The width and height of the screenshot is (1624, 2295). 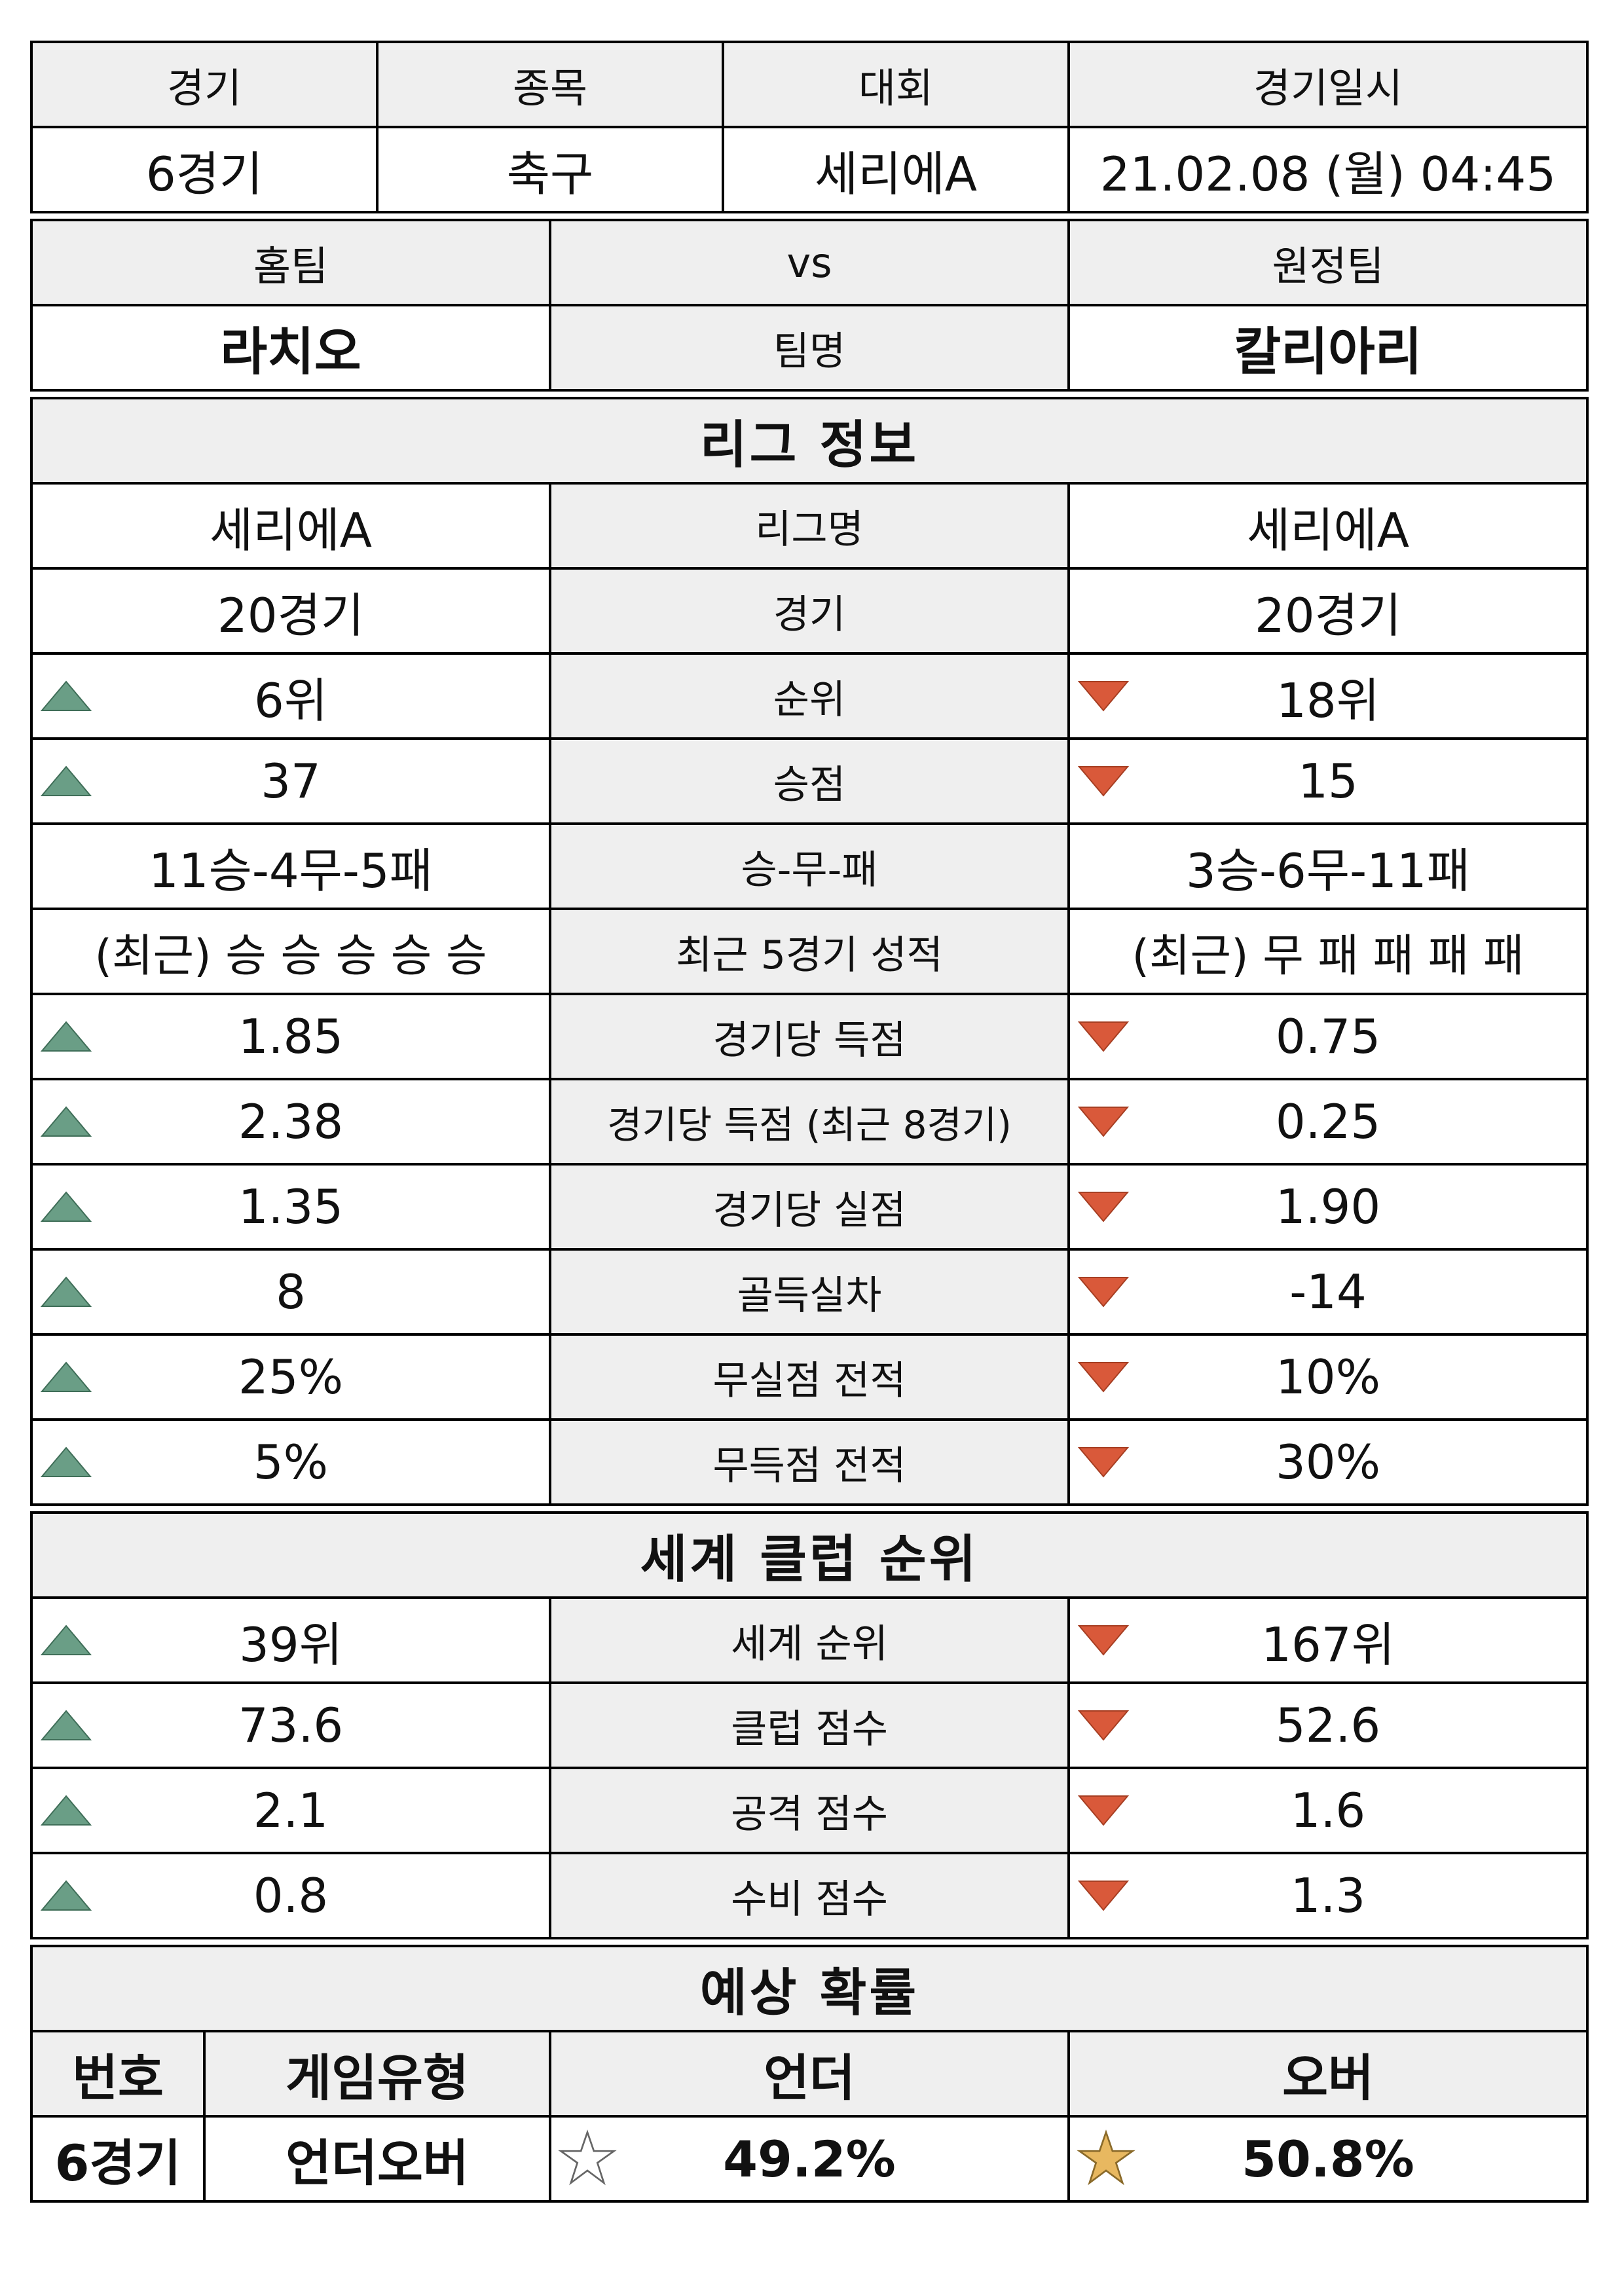 I want to click on star-outline-icon, so click(x=587, y=2157).